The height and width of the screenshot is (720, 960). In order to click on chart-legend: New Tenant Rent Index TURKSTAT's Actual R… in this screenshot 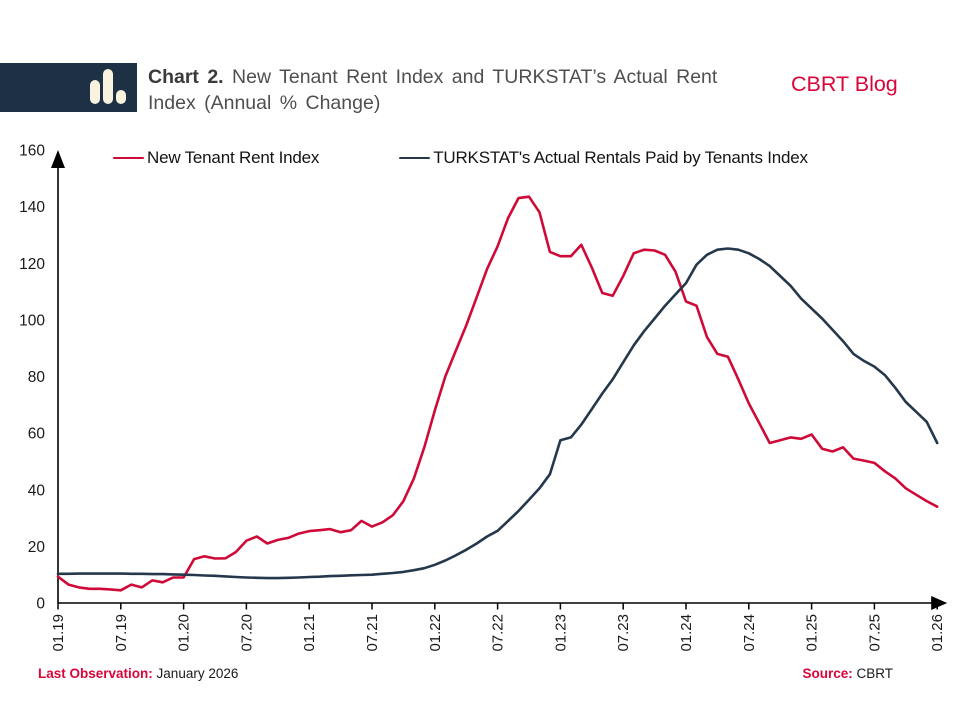, I will do `click(460, 158)`.